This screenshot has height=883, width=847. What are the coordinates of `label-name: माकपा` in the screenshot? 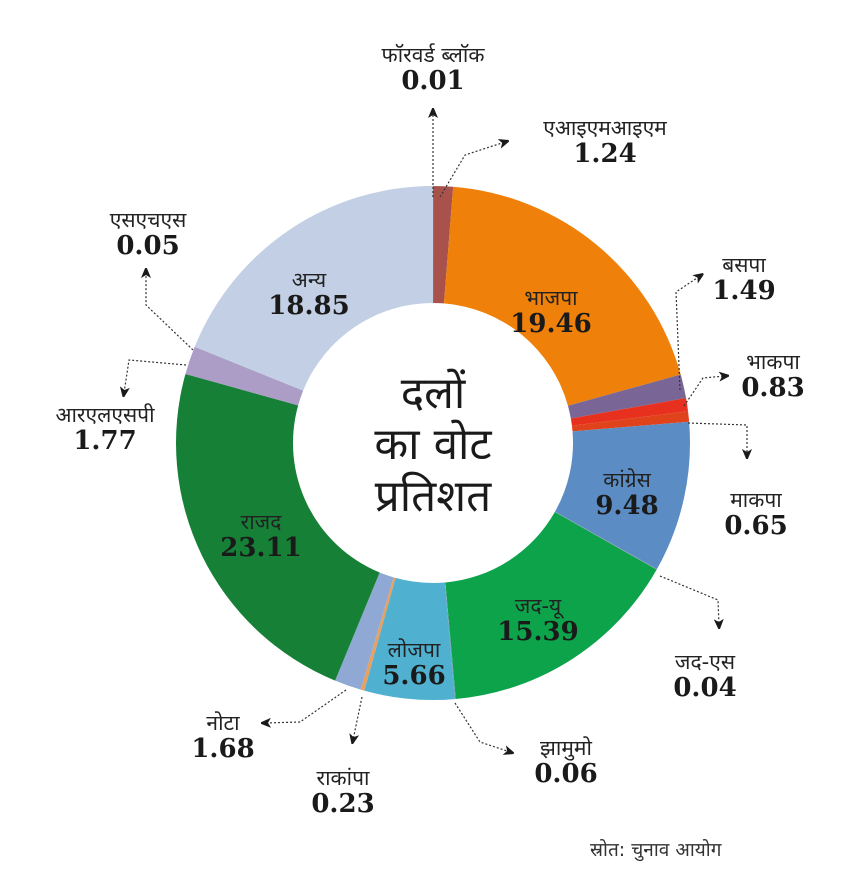 It's located at (756, 500).